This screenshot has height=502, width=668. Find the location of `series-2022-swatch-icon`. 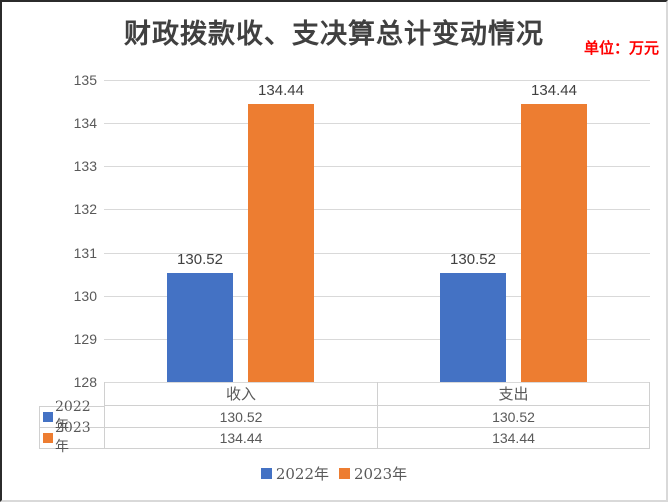

series-2022-swatch-icon is located at coordinates (48, 417).